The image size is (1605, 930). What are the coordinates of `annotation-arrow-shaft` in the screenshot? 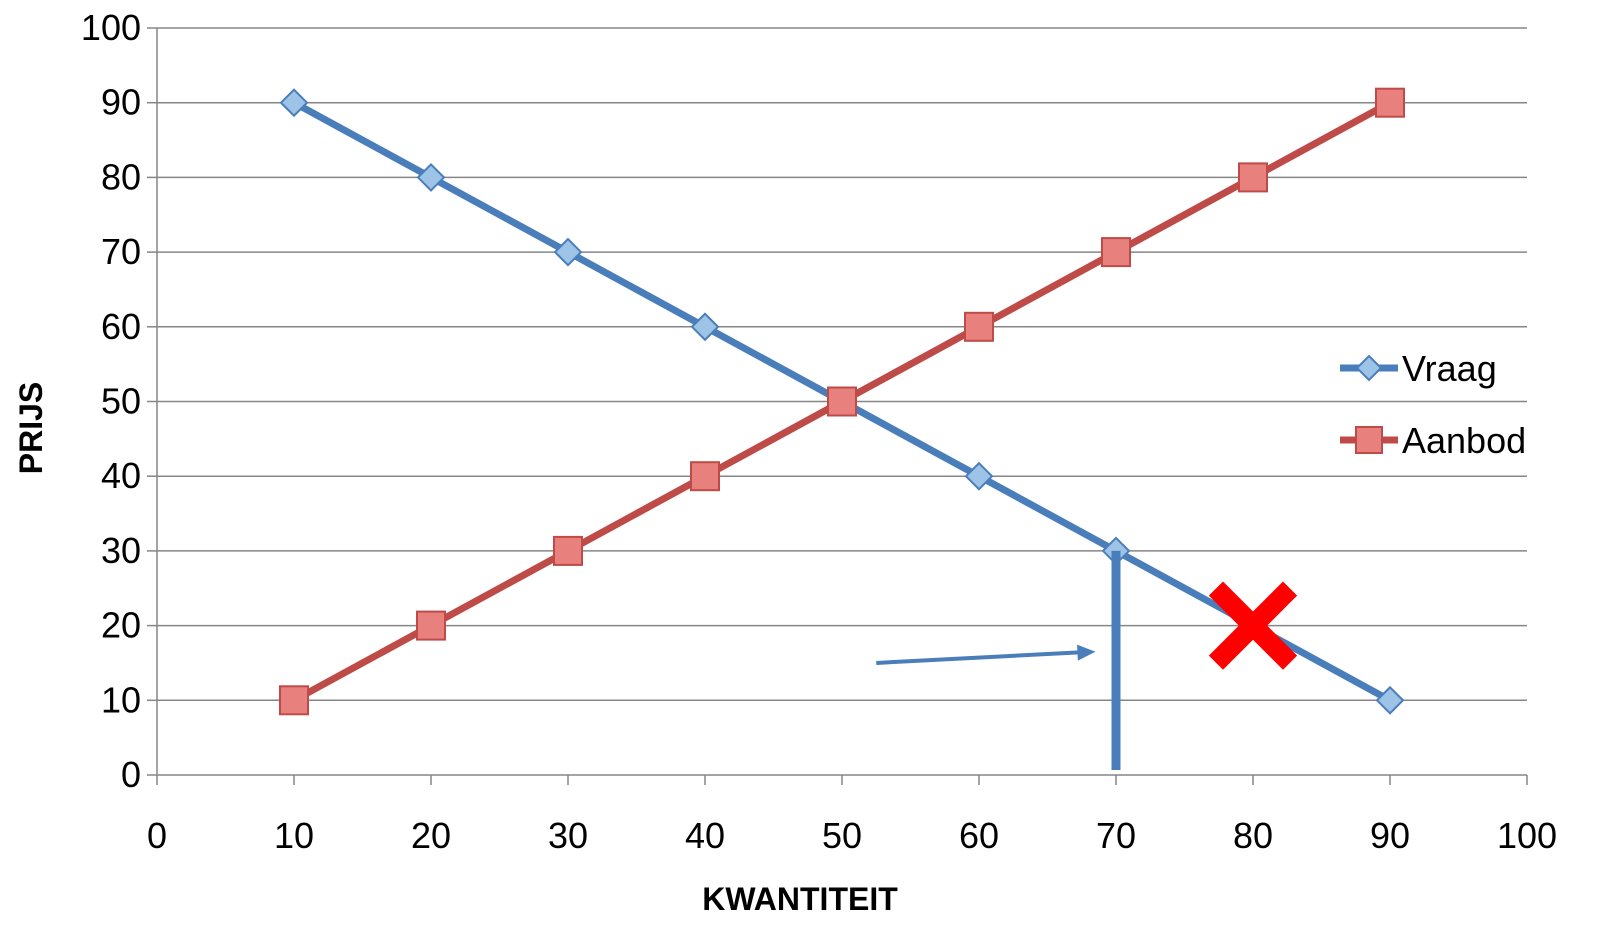 It's located at (979, 657).